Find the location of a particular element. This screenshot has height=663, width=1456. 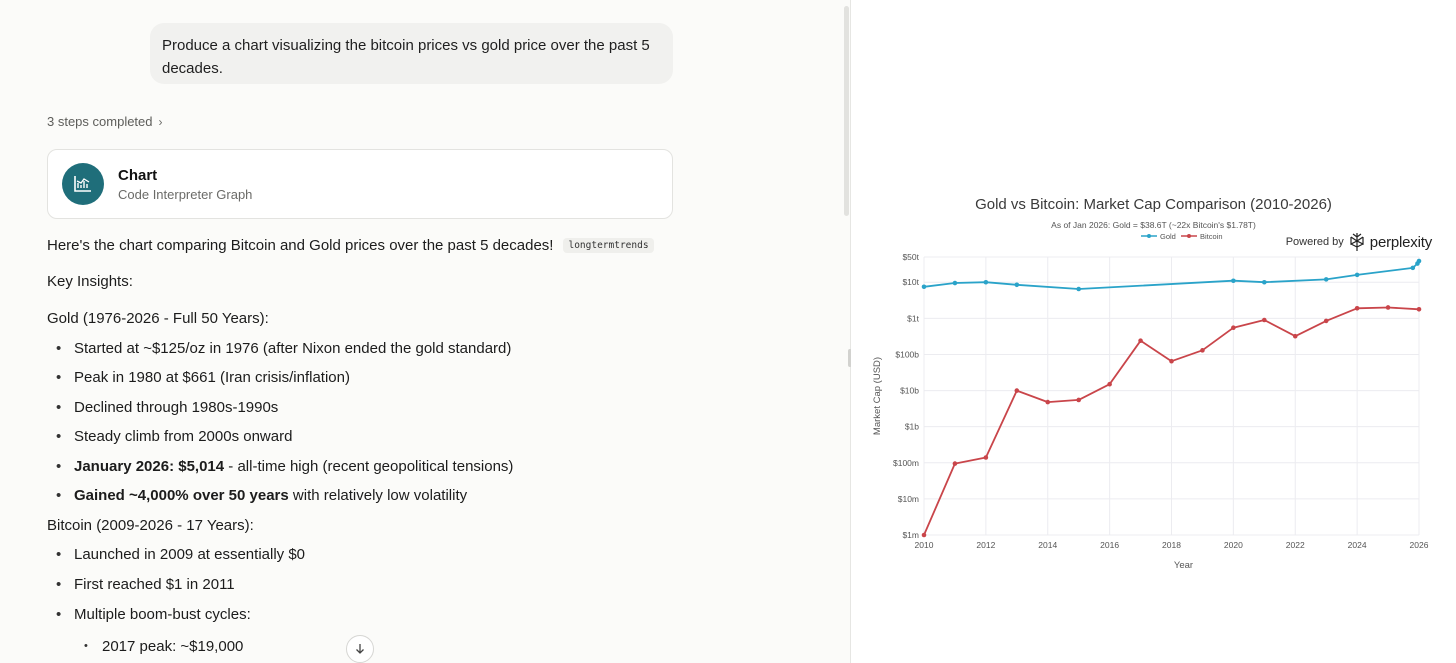

y-tick-label: $1m is located at coordinates (910, 535).